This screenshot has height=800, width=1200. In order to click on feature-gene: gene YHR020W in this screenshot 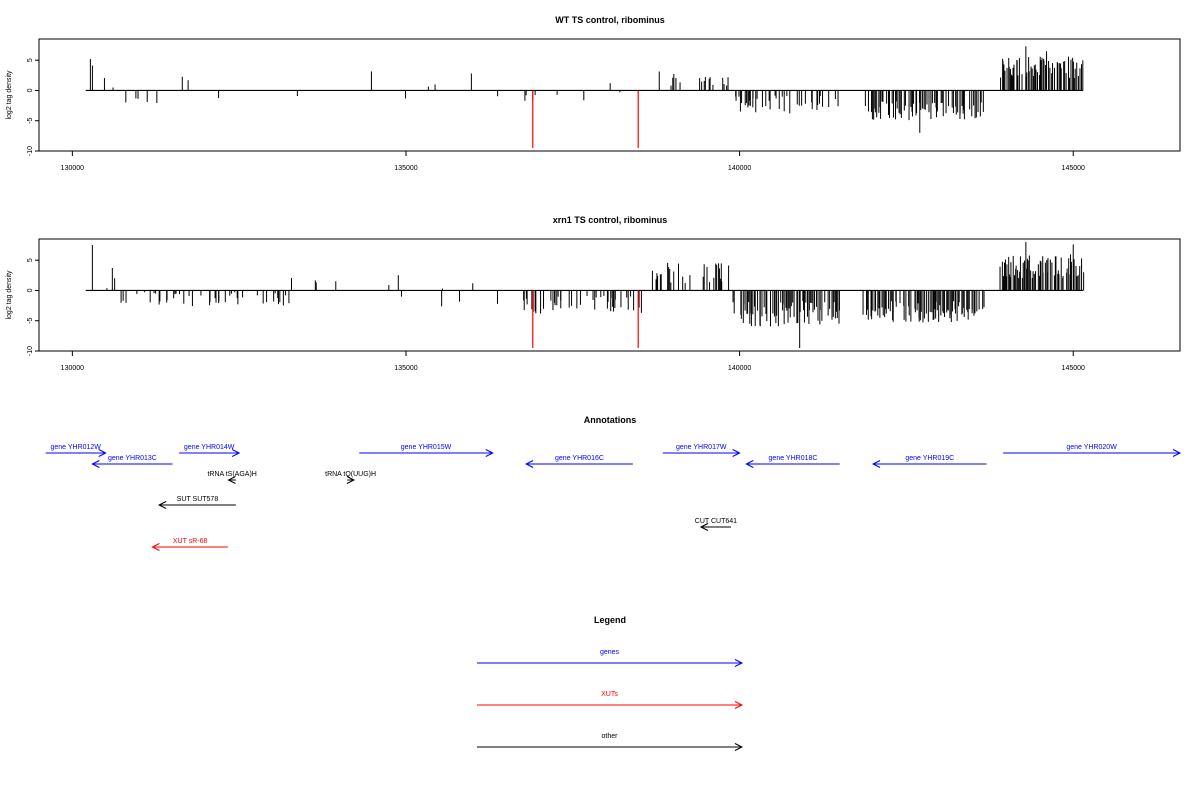, I will do `click(1092, 450)`.